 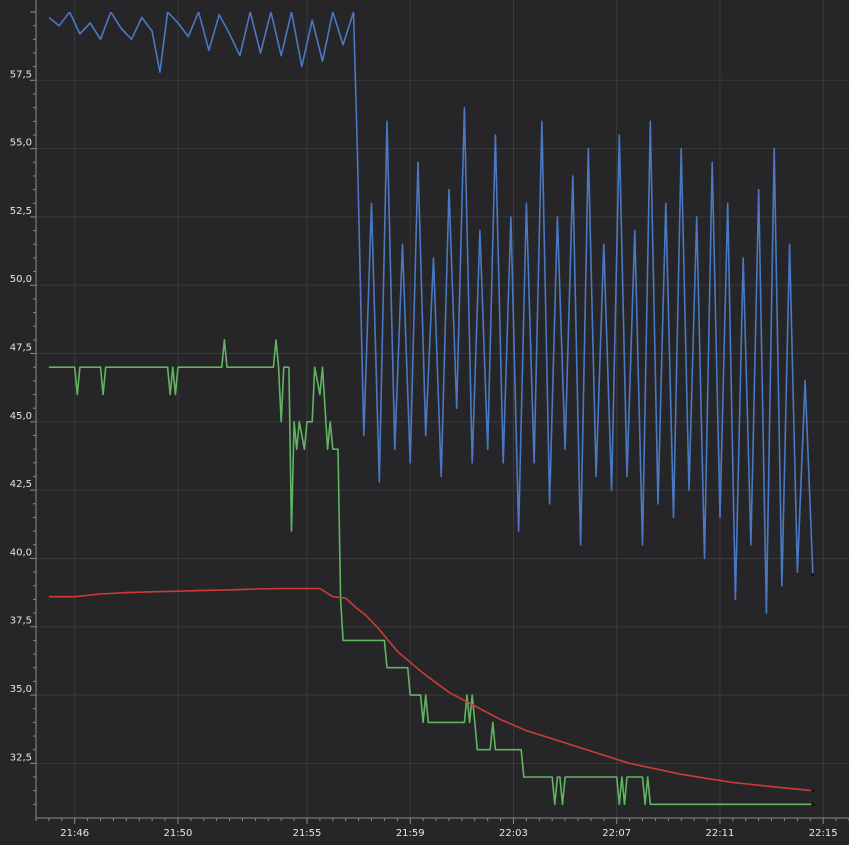 I want to click on y-tick-label: 45,0, so click(x=21, y=416).